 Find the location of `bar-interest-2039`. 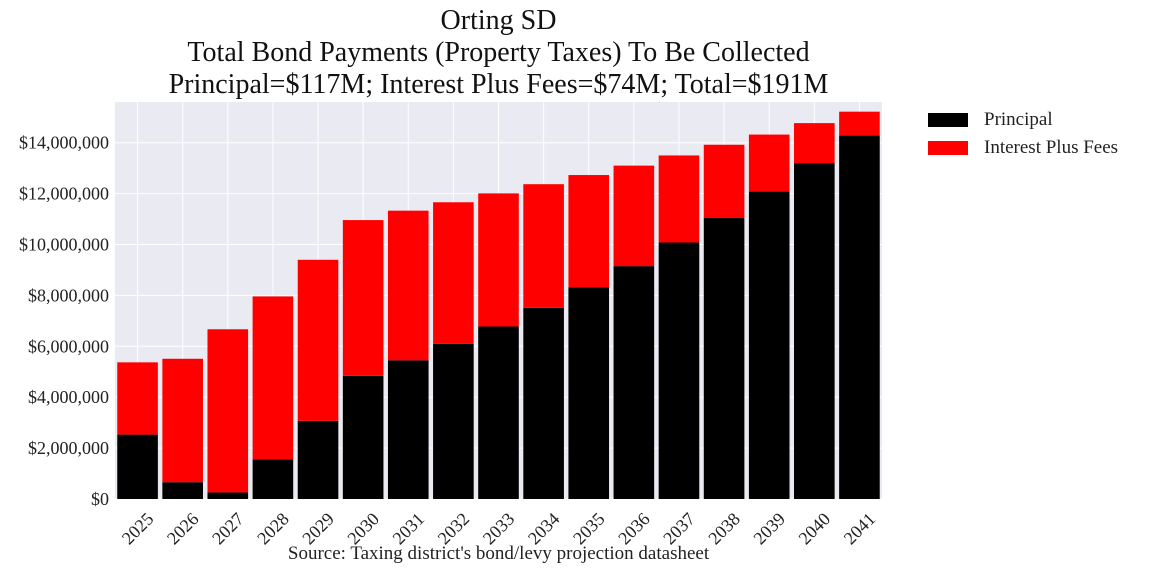

bar-interest-2039 is located at coordinates (769, 163).